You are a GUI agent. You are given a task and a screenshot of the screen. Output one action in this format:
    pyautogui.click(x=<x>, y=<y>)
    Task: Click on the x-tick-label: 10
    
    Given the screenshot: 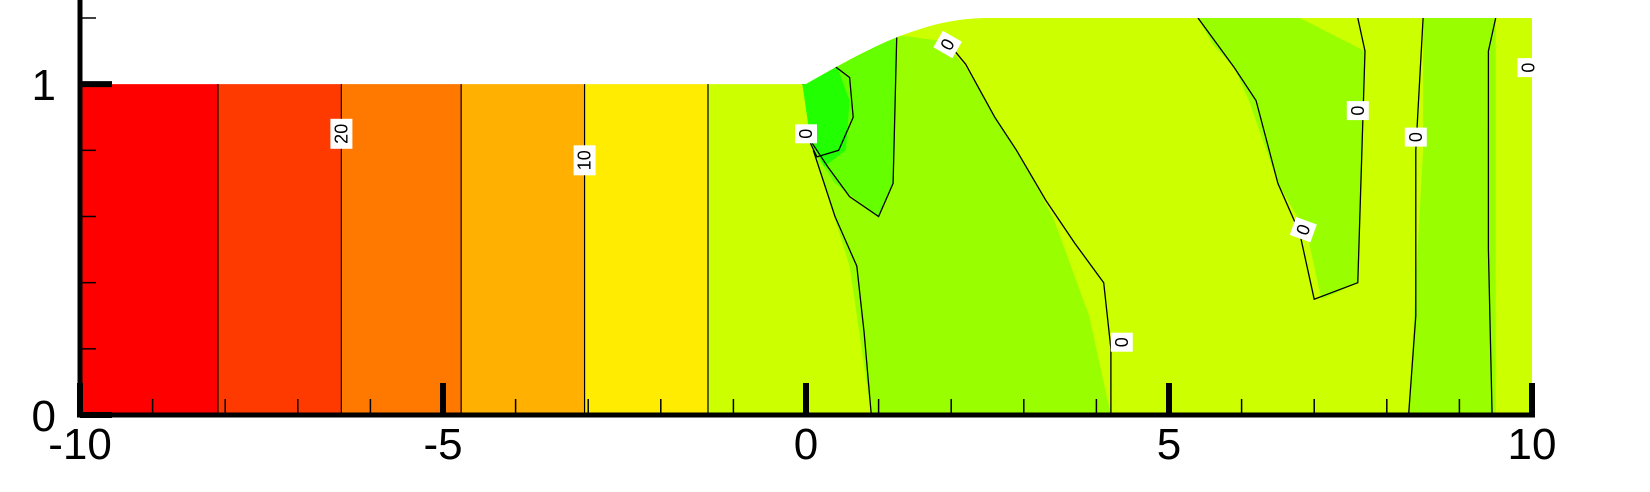 What is the action you would take?
    pyautogui.click(x=1532, y=444)
    